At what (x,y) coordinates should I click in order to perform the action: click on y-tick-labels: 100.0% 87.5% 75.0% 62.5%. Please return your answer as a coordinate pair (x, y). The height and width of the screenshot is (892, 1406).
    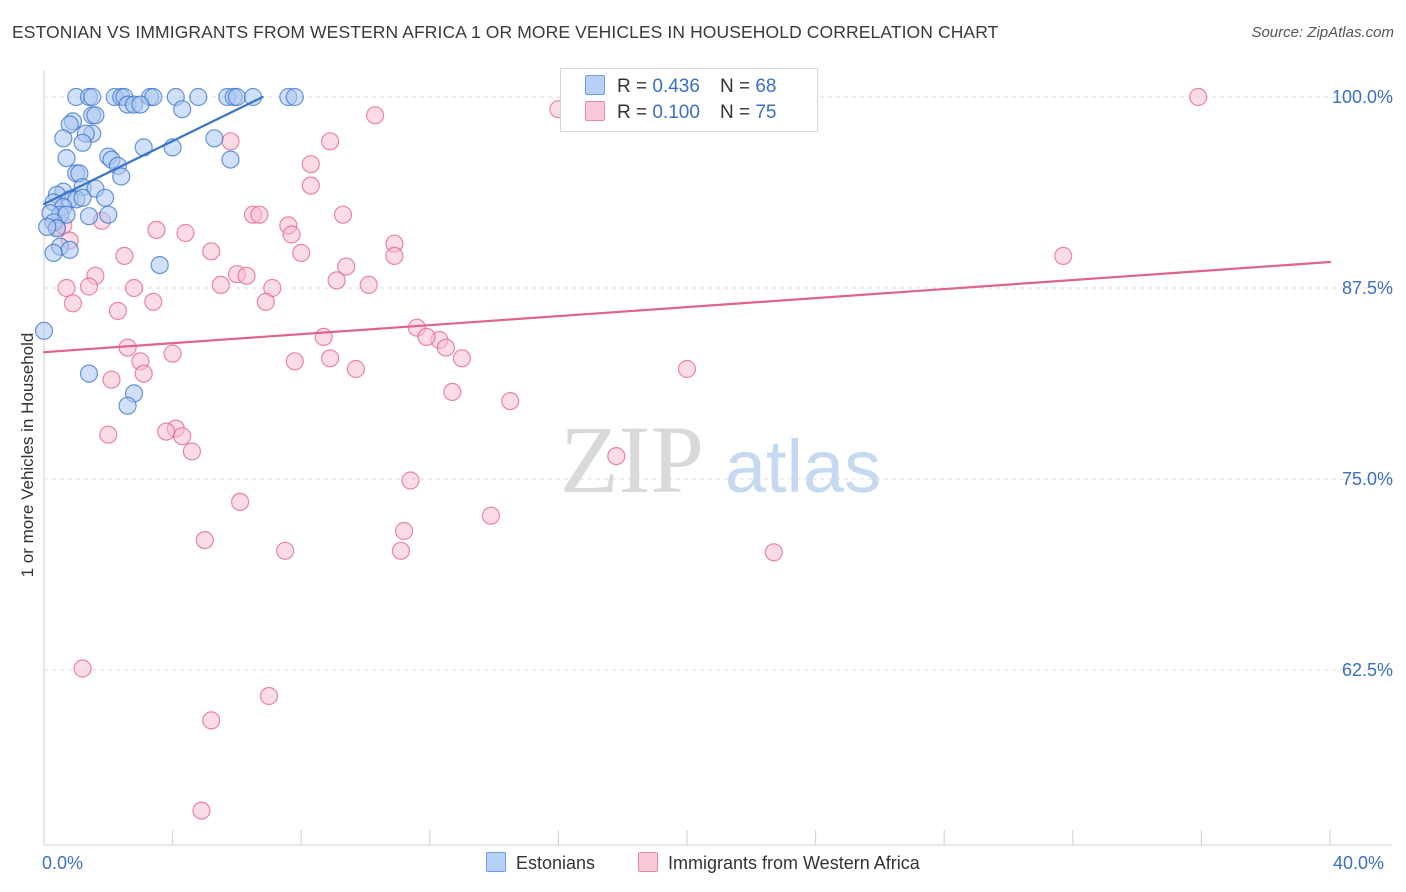
    Looking at the image, I should click on (1362, 383).